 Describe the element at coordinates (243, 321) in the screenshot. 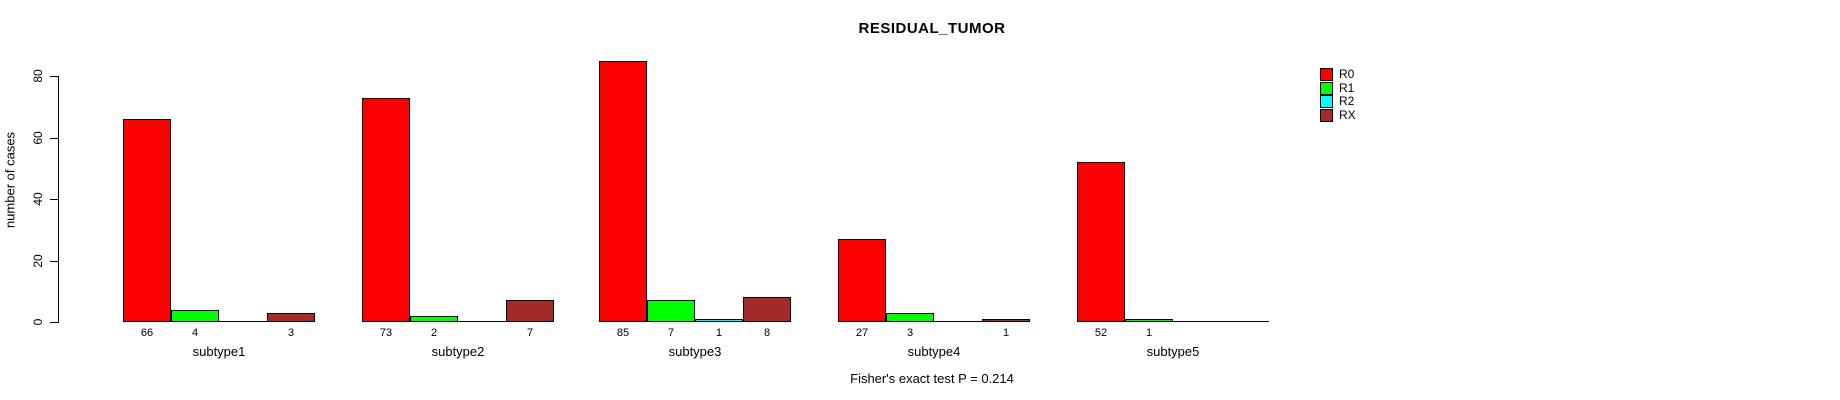

I see `bar-R2-subtype1` at that location.